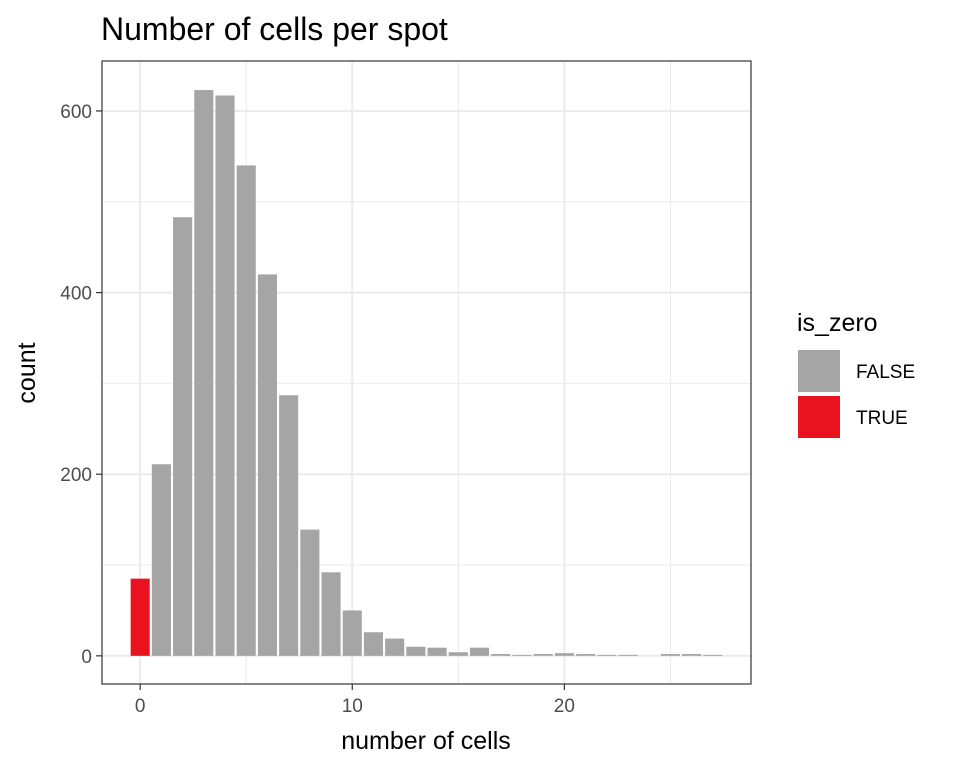 The image size is (960, 768). Describe the element at coordinates (837, 323) in the screenshot. I see `legend-title: is_zero` at that location.